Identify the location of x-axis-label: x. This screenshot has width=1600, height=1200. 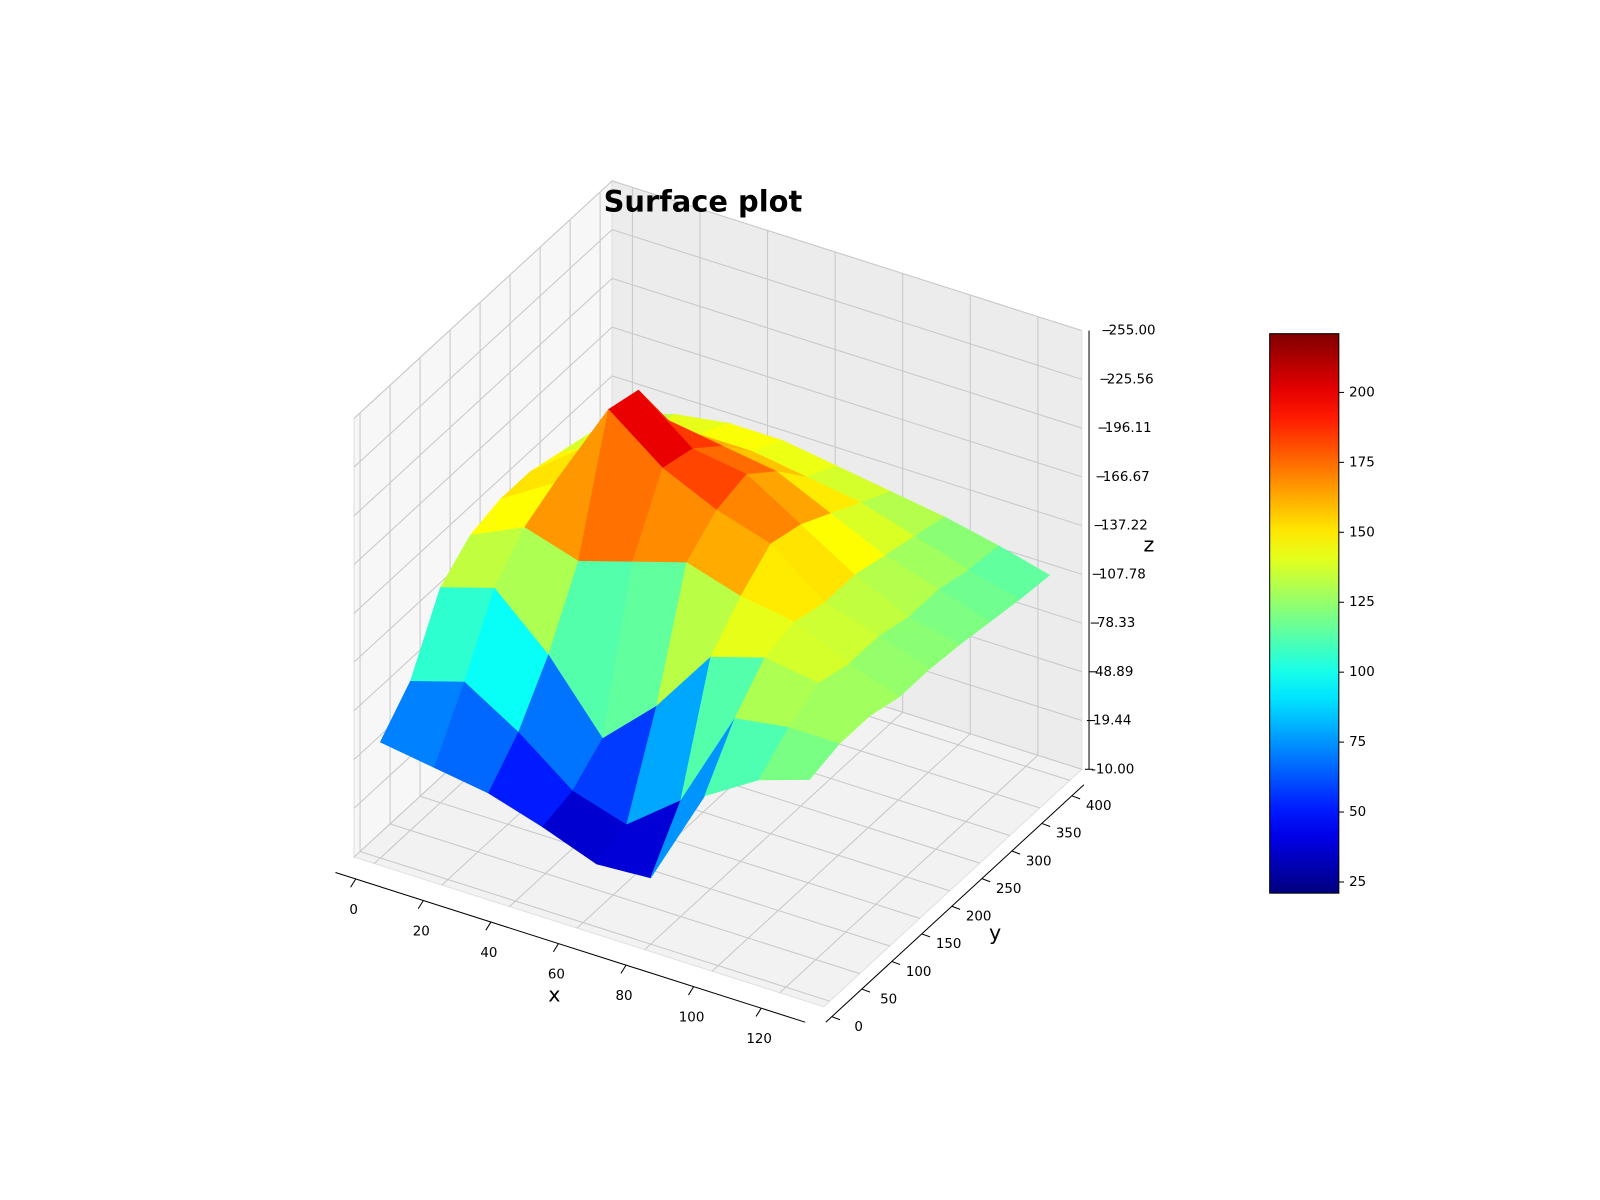
(554, 994).